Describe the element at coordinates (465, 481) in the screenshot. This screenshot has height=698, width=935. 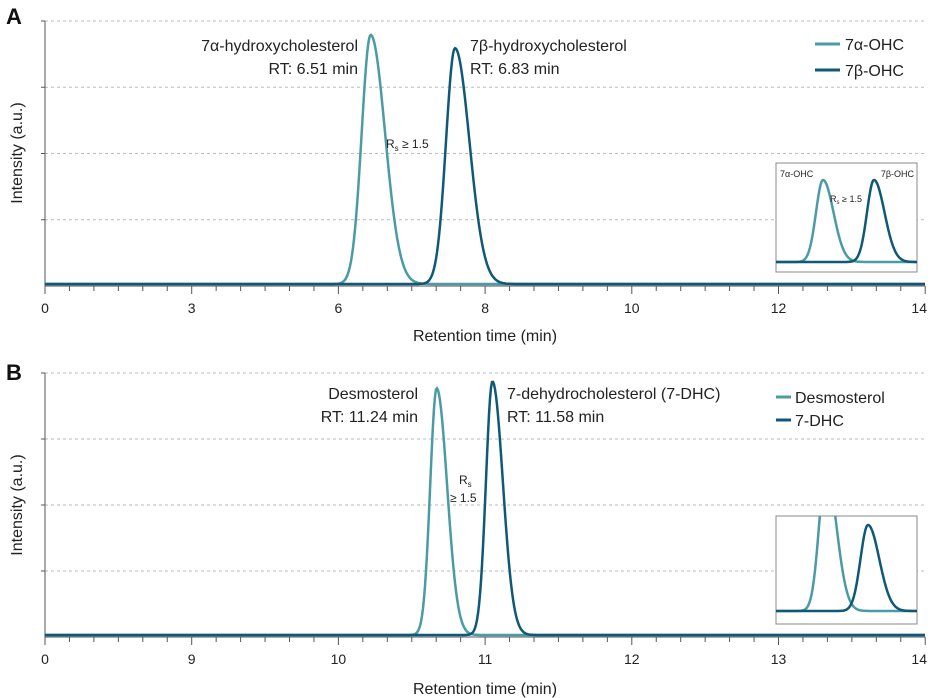
I see `resolution-b-symbol: Rs` at that location.